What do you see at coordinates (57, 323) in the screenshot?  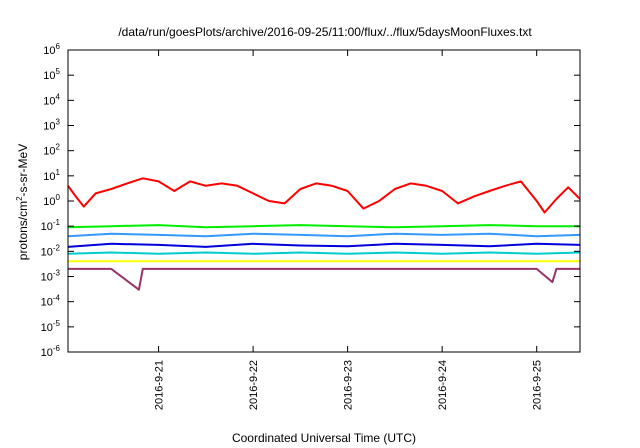 I see `y-tick-exponent: -5` at bounding box center [57, 323].